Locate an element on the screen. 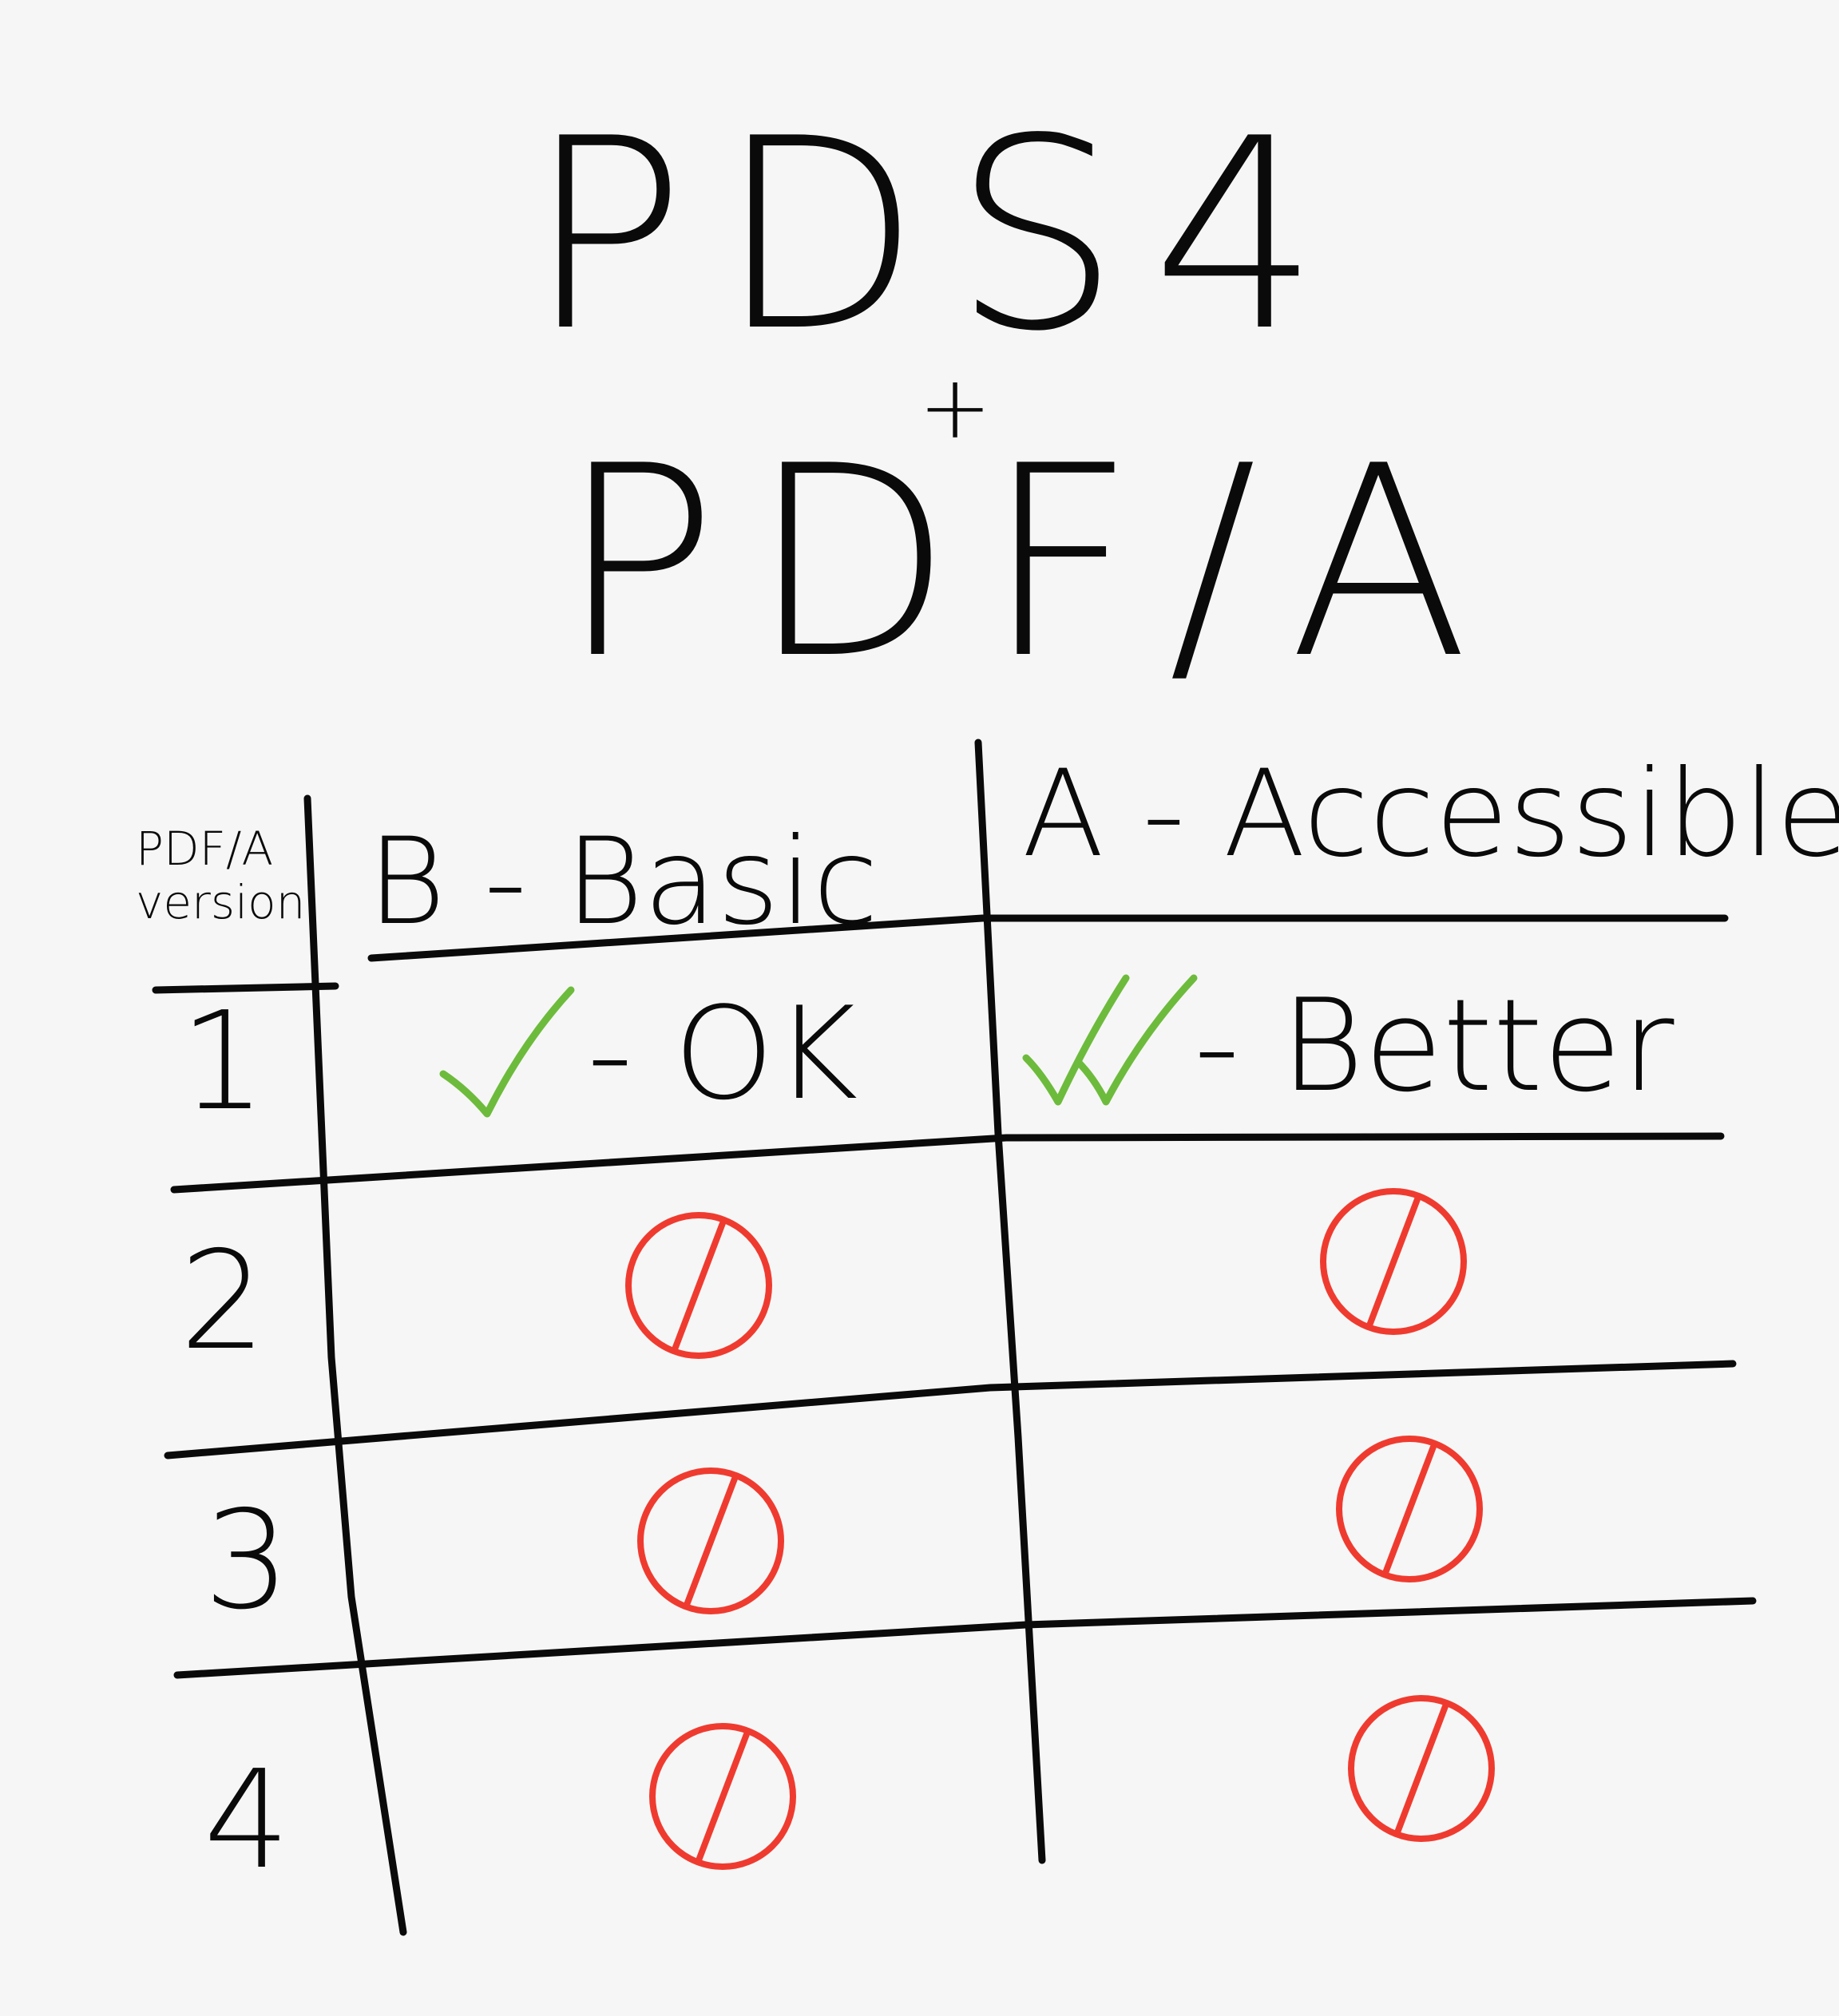  row-version-3: 3 is located at coordinates (247, 1561).